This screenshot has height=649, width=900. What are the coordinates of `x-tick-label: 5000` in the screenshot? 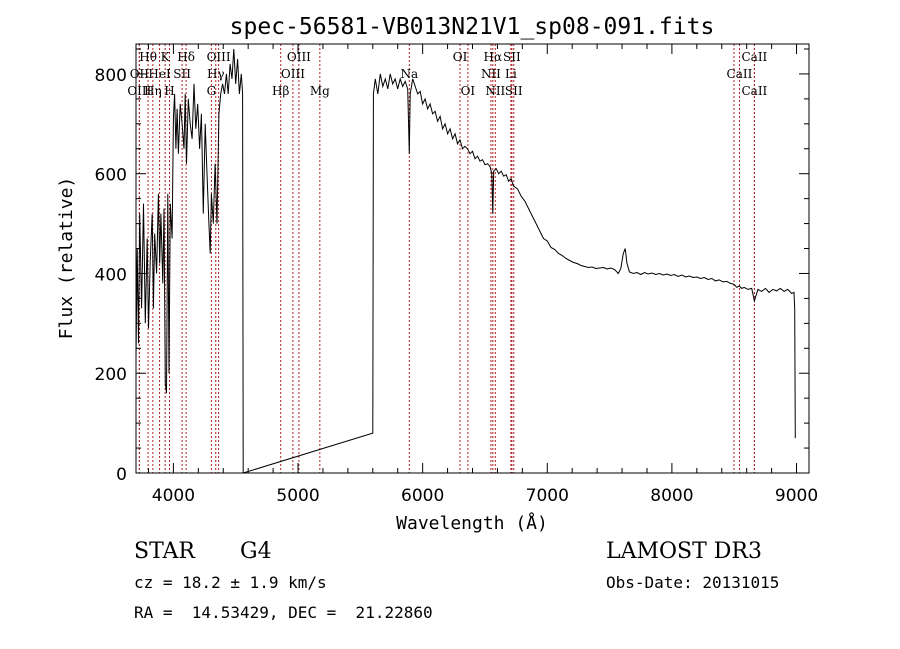 It's located at (297, 496).